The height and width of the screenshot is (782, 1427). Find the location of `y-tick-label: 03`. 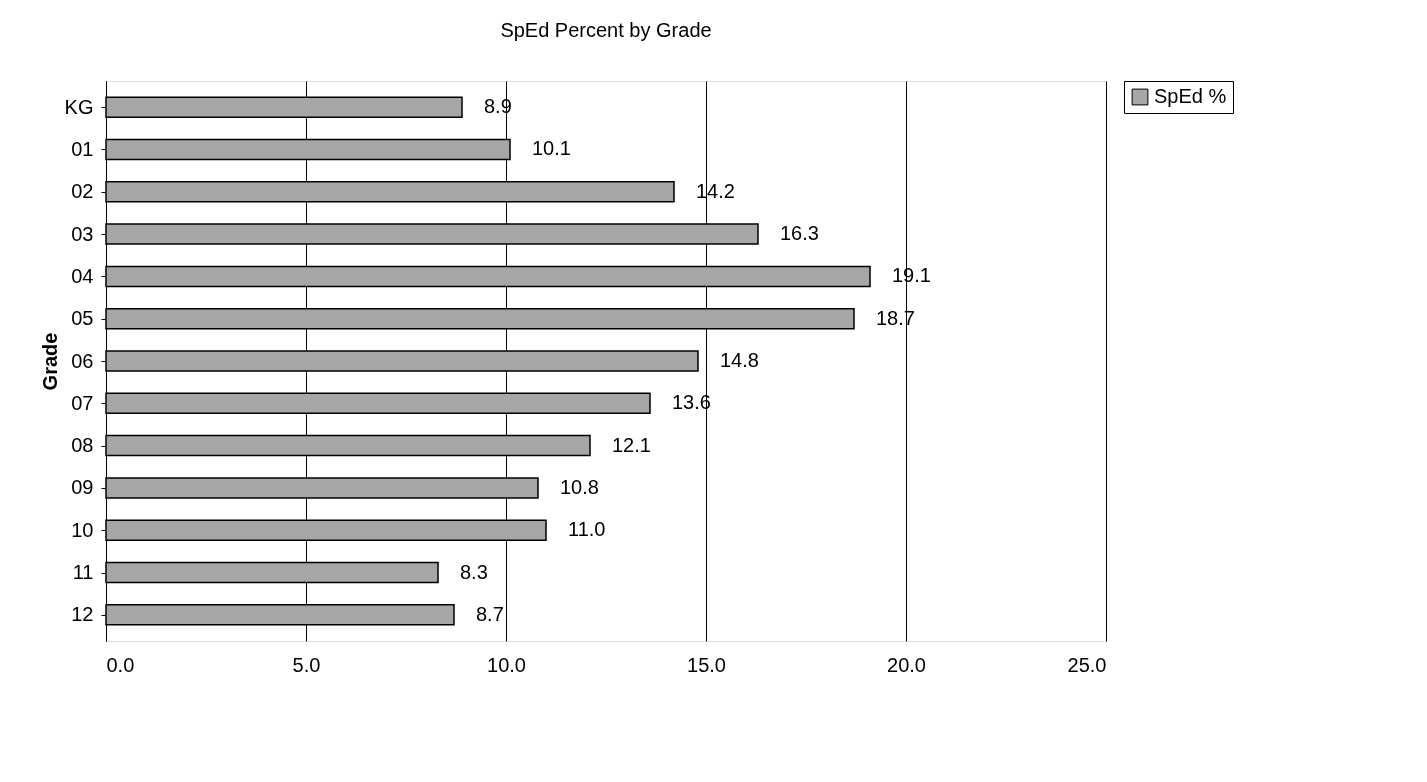

y-tick-label: 03 is located at coordinates (82, 233).